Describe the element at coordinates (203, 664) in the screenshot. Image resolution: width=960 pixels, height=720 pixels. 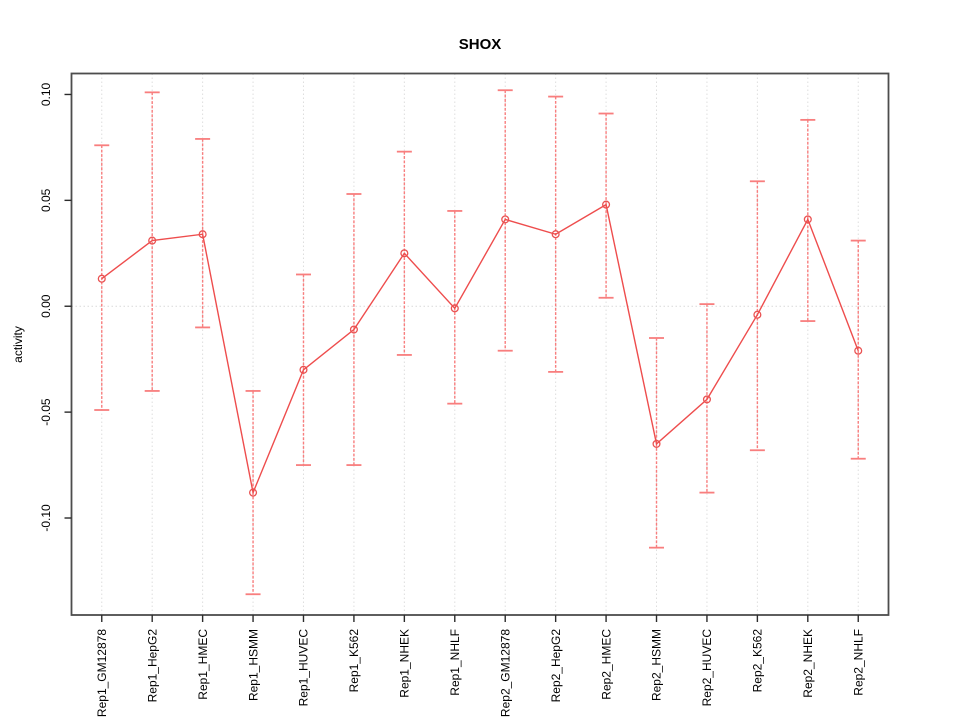
I see `x-tick-label: Rep1_HMEC` at that location.